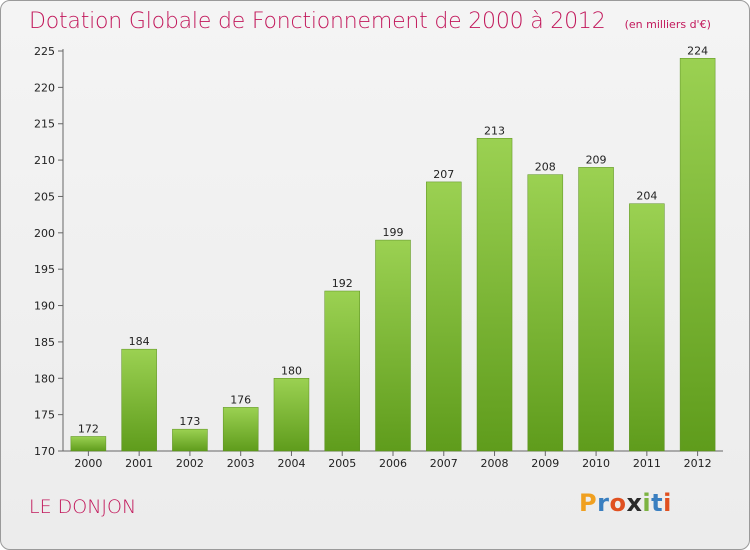  What do you see at coordinates (241, 463) in the screenshot?
I see `x-tick-label: 2003` at bounding box center [241, 463].